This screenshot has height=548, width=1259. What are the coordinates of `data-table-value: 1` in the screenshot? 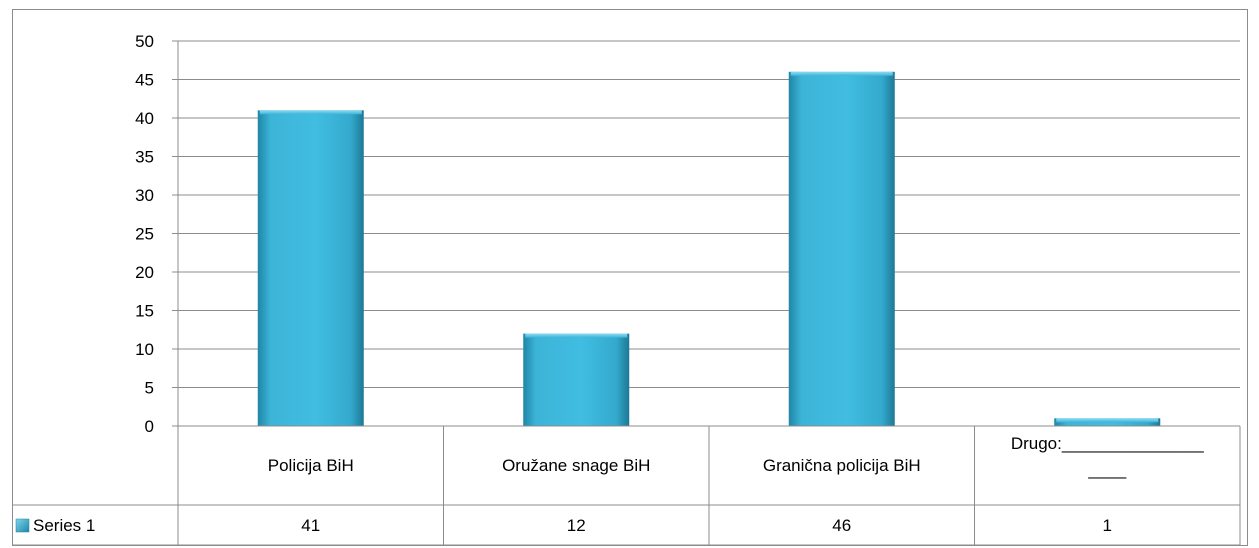 It's located at (1107, 525).